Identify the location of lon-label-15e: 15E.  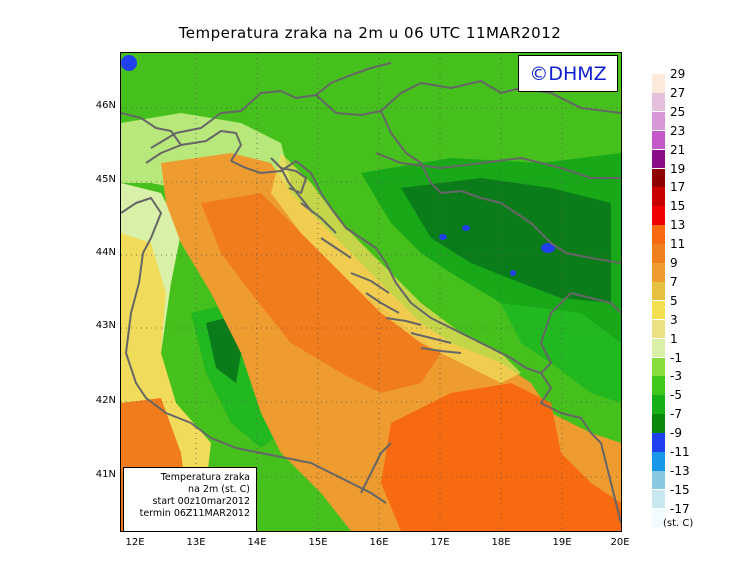
(318, 542).